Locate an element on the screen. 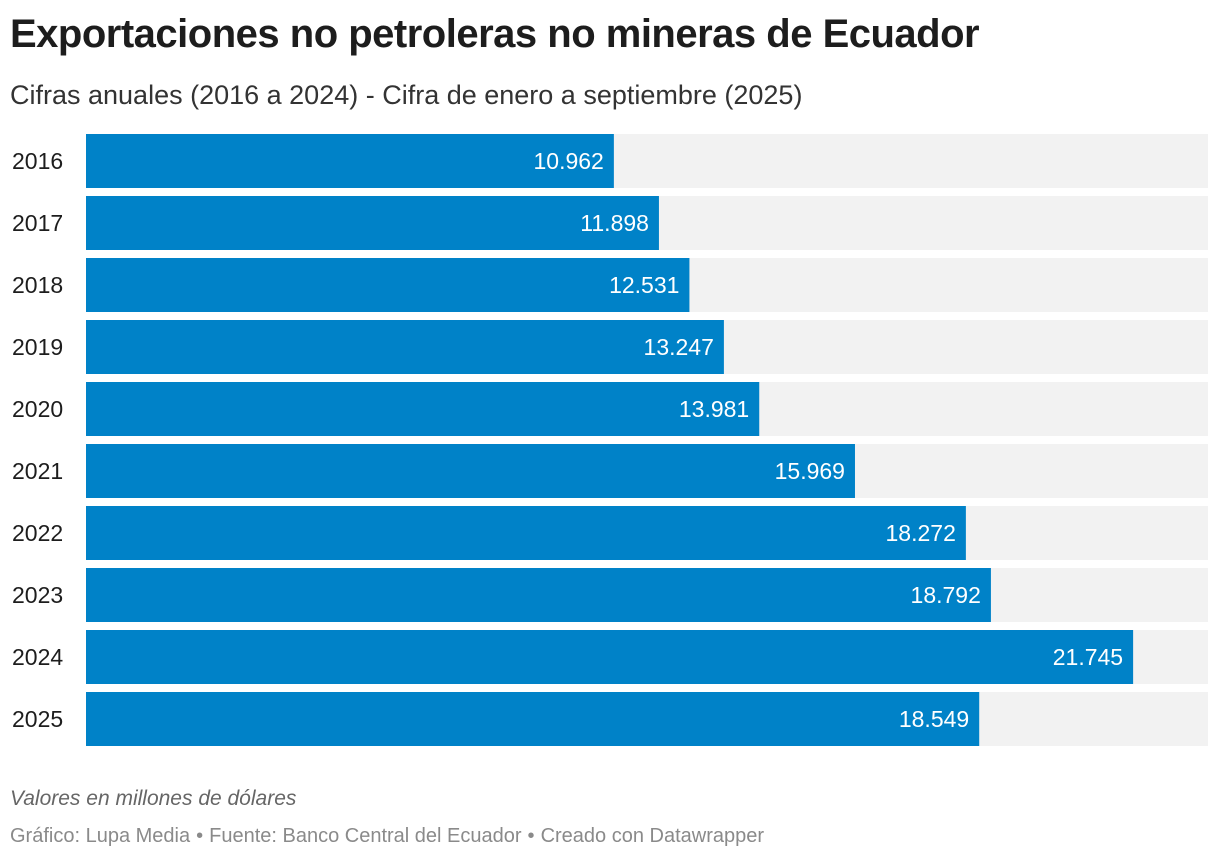  bar-row-2020: 2020 13.981 is located at coordinates (610, 409).